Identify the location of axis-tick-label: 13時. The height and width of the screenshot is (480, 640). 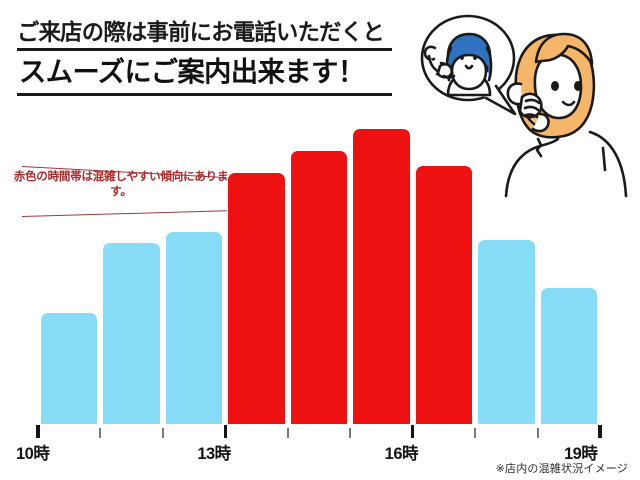
(214, 454).